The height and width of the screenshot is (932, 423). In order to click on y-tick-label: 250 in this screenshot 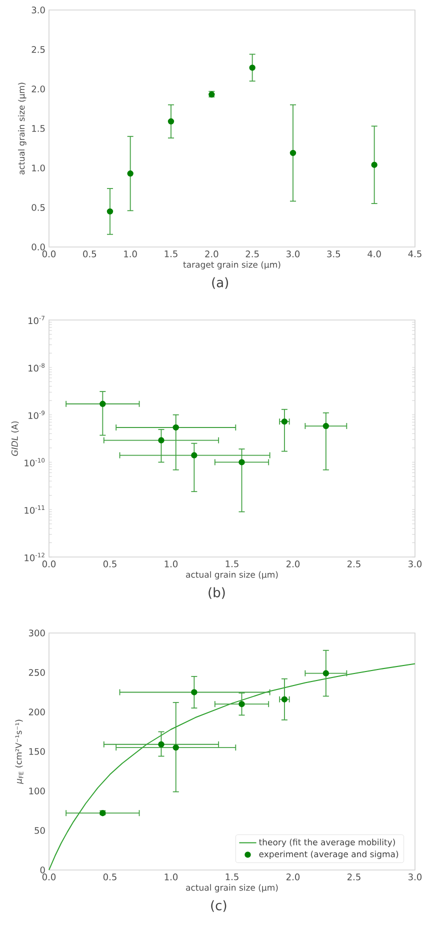, I will do `click(36, 672)`.